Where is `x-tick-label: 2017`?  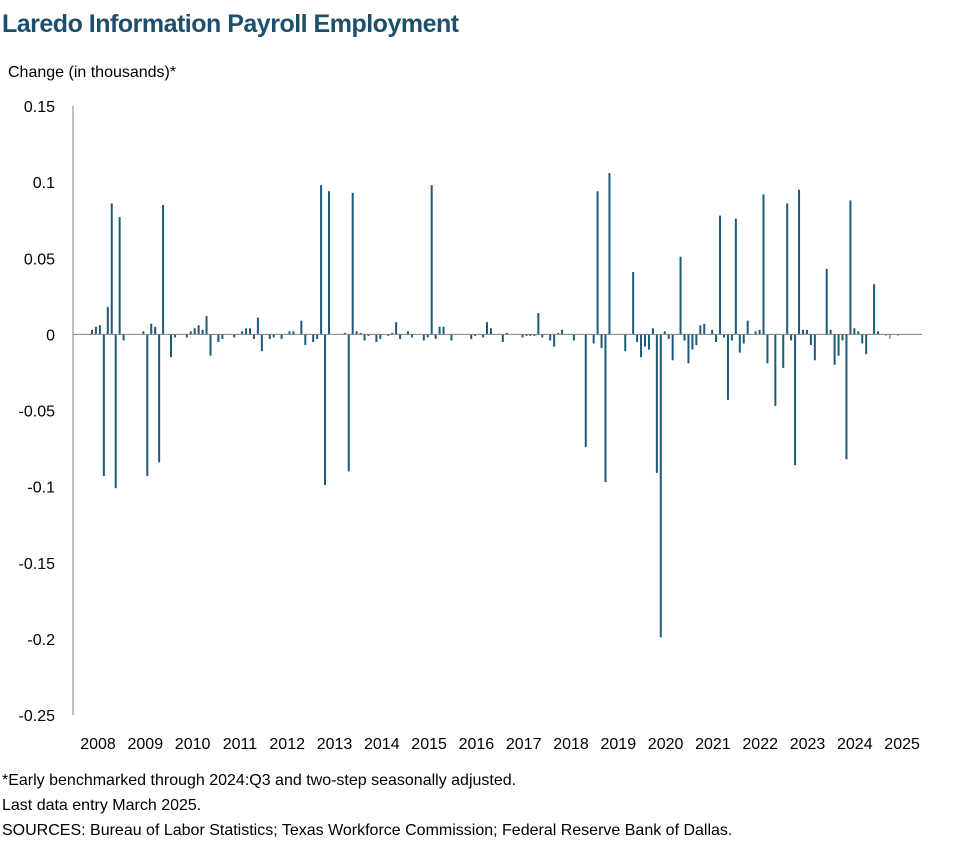 x-tick-label: 2017 is located at coordinates (524, 744).